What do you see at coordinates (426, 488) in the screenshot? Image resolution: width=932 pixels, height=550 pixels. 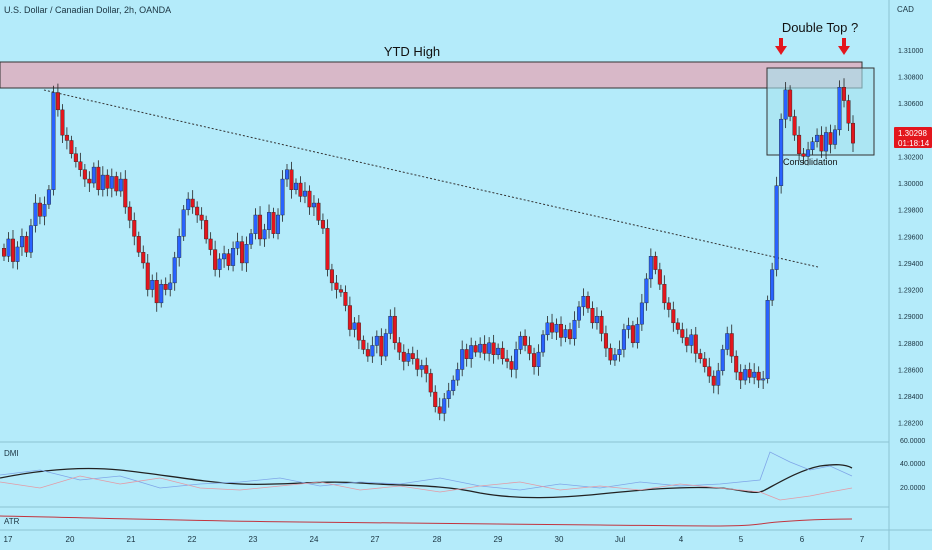 I see `minus-di-line` at bounding box center [426, 488].